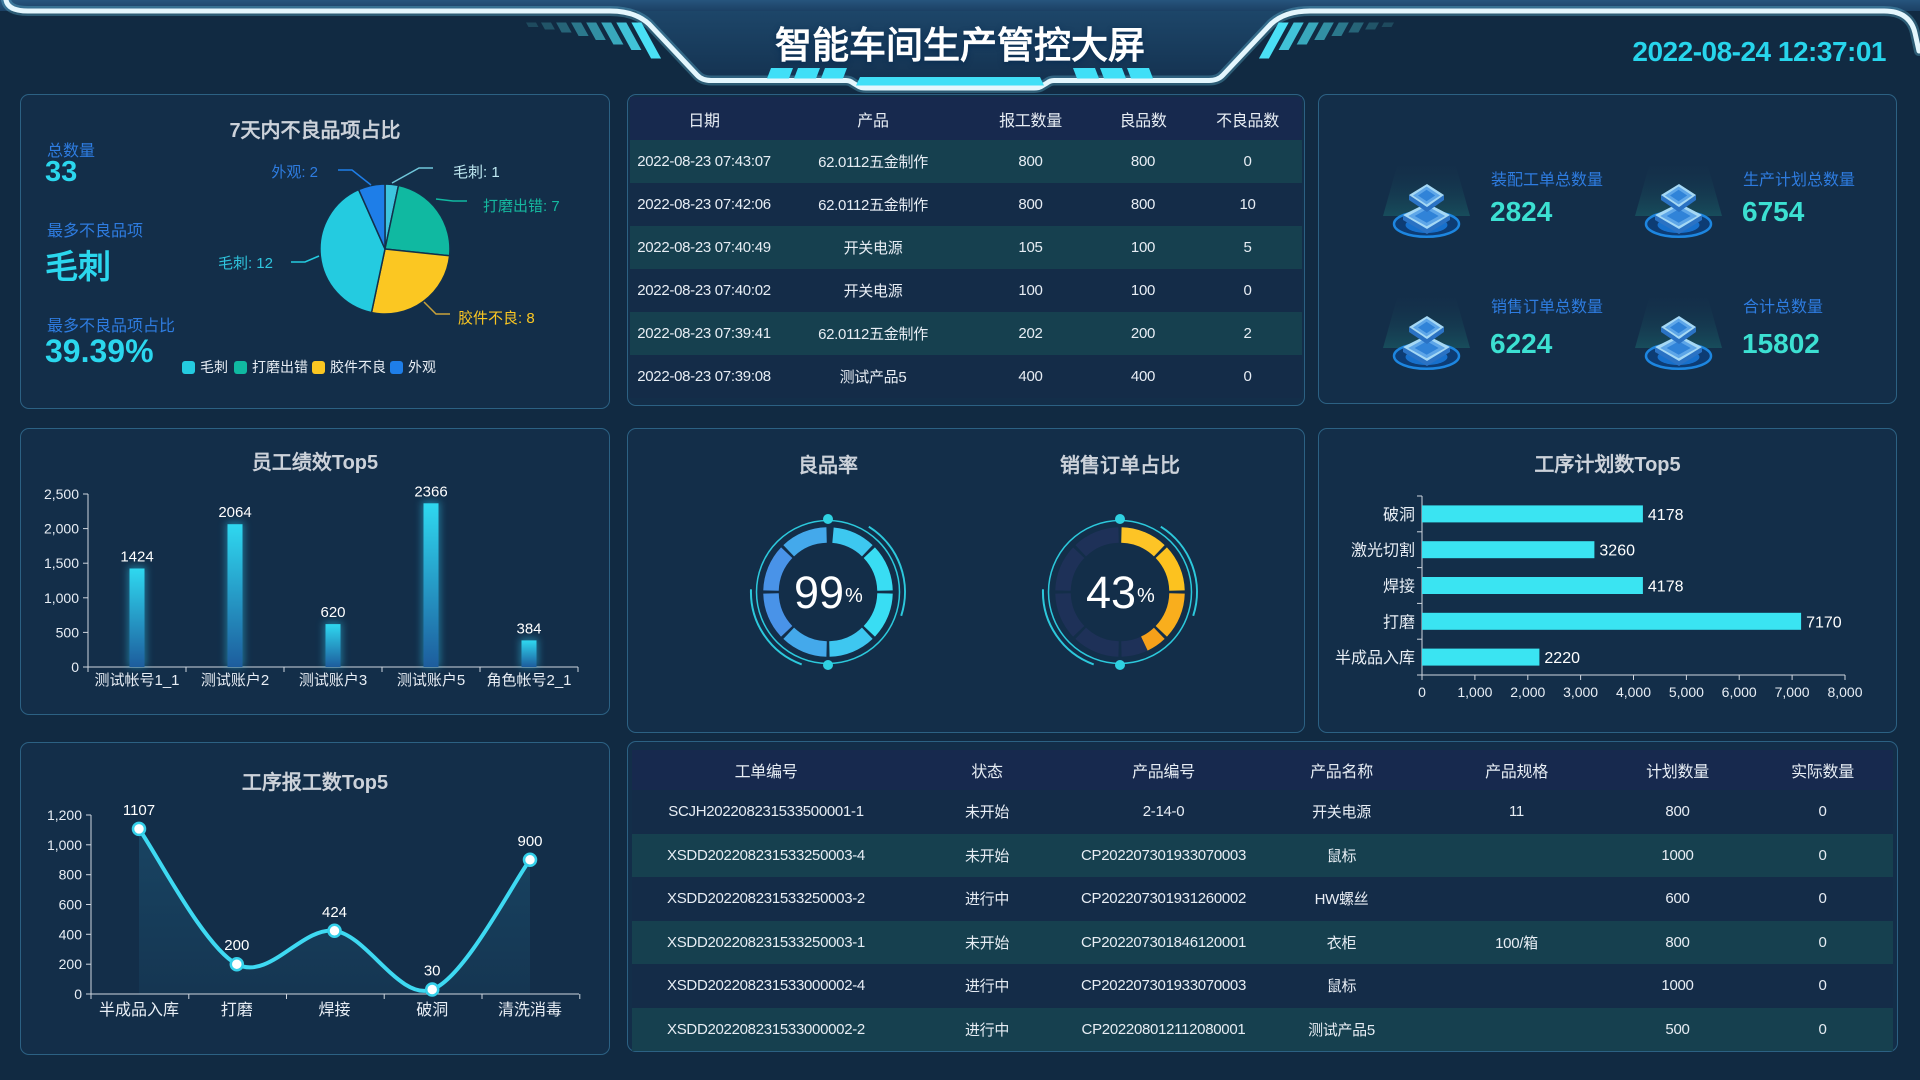 The image size is (1920, 1080). Describe the element at coordinates (214, 367) in the screenshot. I see `svg-text: 毛刺` at that location.